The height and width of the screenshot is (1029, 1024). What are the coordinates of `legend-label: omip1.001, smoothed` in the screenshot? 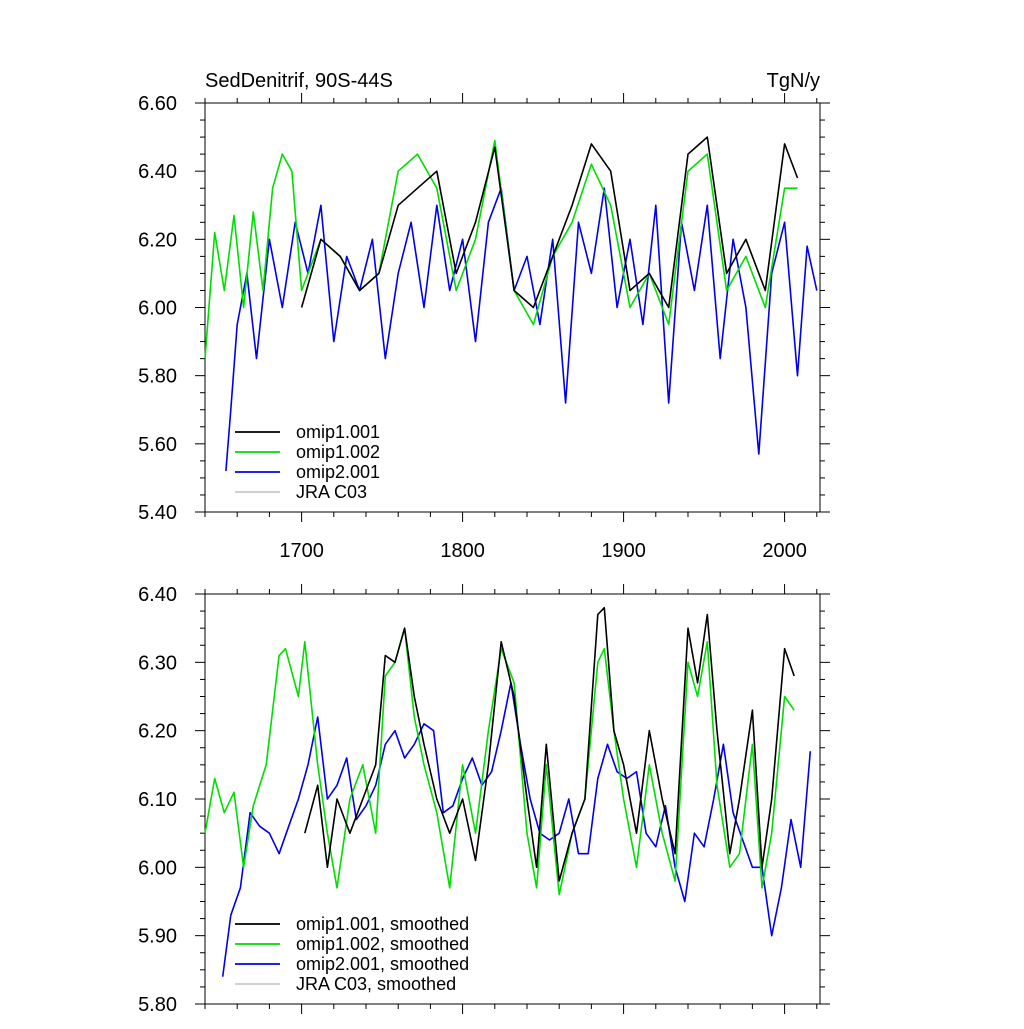 It's located at (382, 924).